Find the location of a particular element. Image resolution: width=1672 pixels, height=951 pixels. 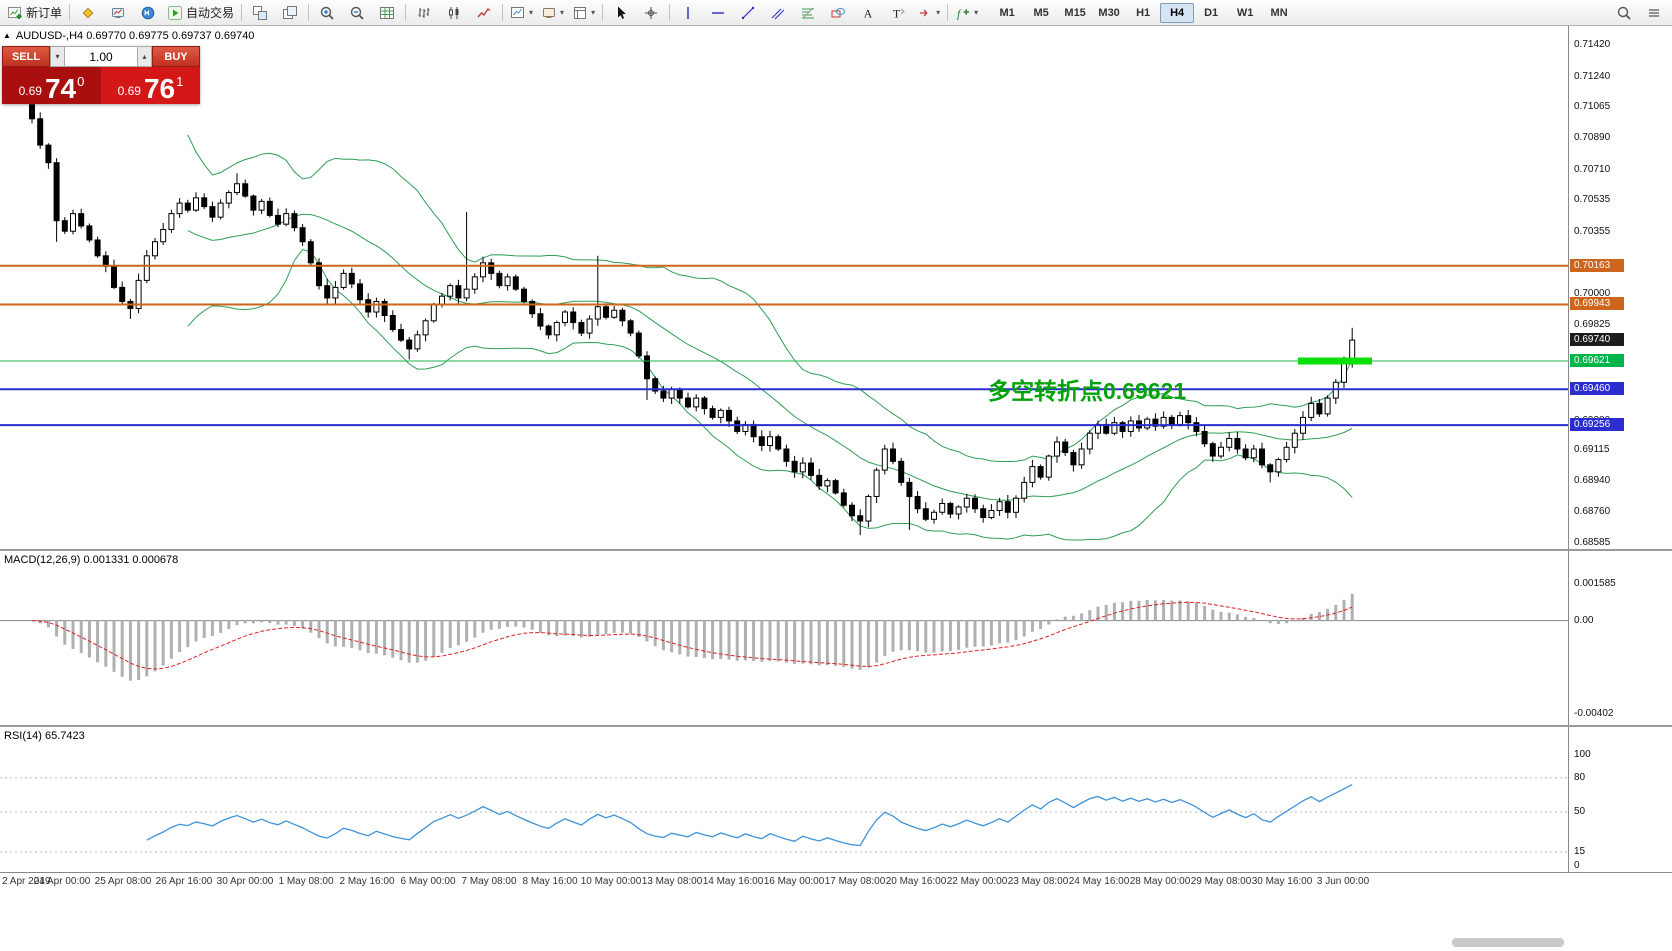

candle-chart-icon is located at coordinates (454, 12).